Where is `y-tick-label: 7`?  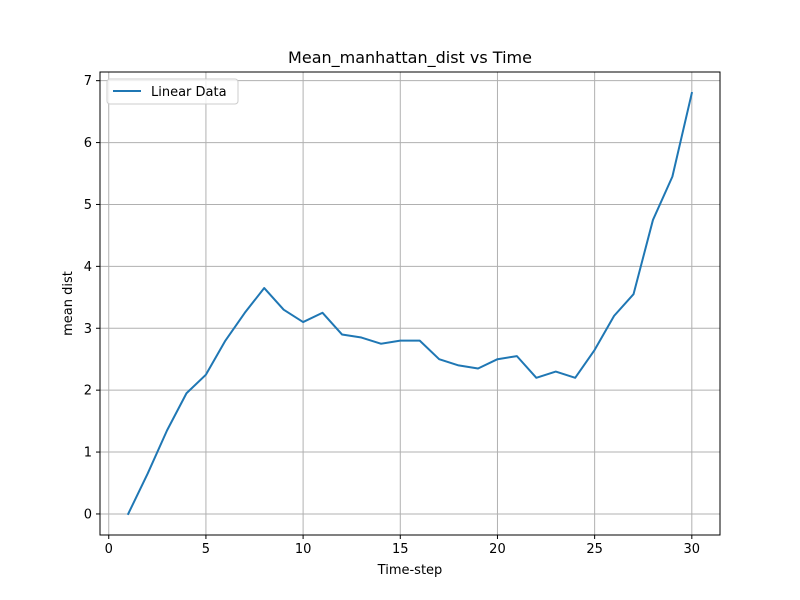
y-tick-label: 7 is located at coordinates (88, 81).